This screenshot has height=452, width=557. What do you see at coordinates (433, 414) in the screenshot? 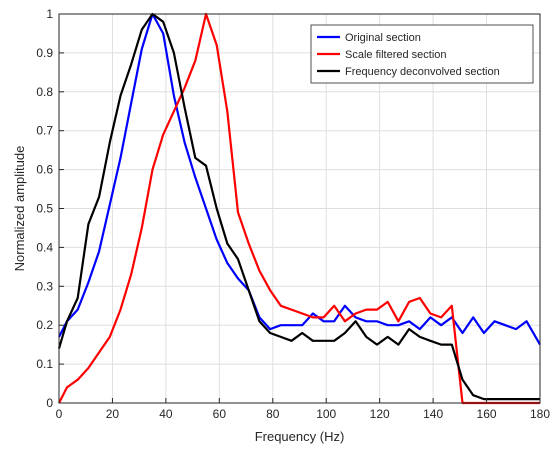
I see `x-tick-label: 140` at bounding box center [433, 414].